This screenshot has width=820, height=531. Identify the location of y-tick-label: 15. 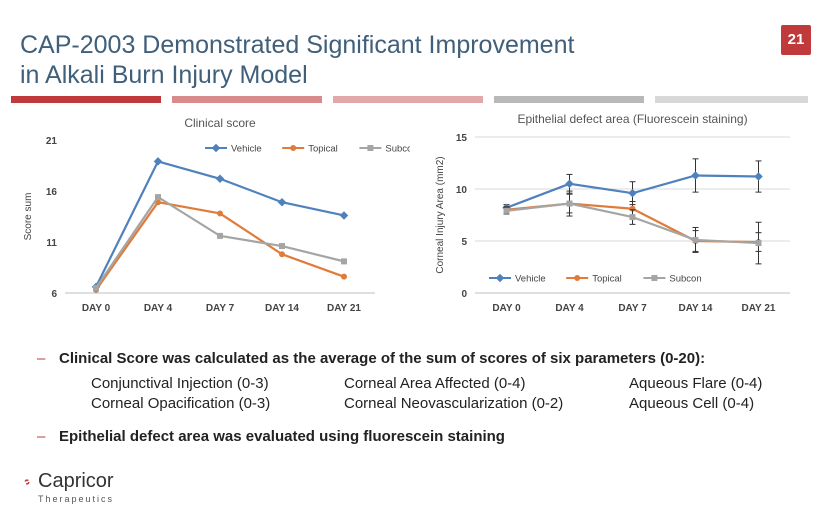
(462, 138).